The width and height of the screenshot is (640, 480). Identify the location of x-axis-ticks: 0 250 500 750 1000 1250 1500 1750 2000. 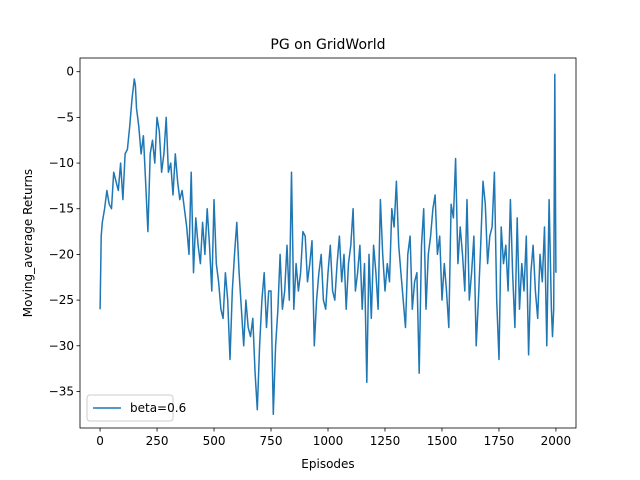
(333, 438).